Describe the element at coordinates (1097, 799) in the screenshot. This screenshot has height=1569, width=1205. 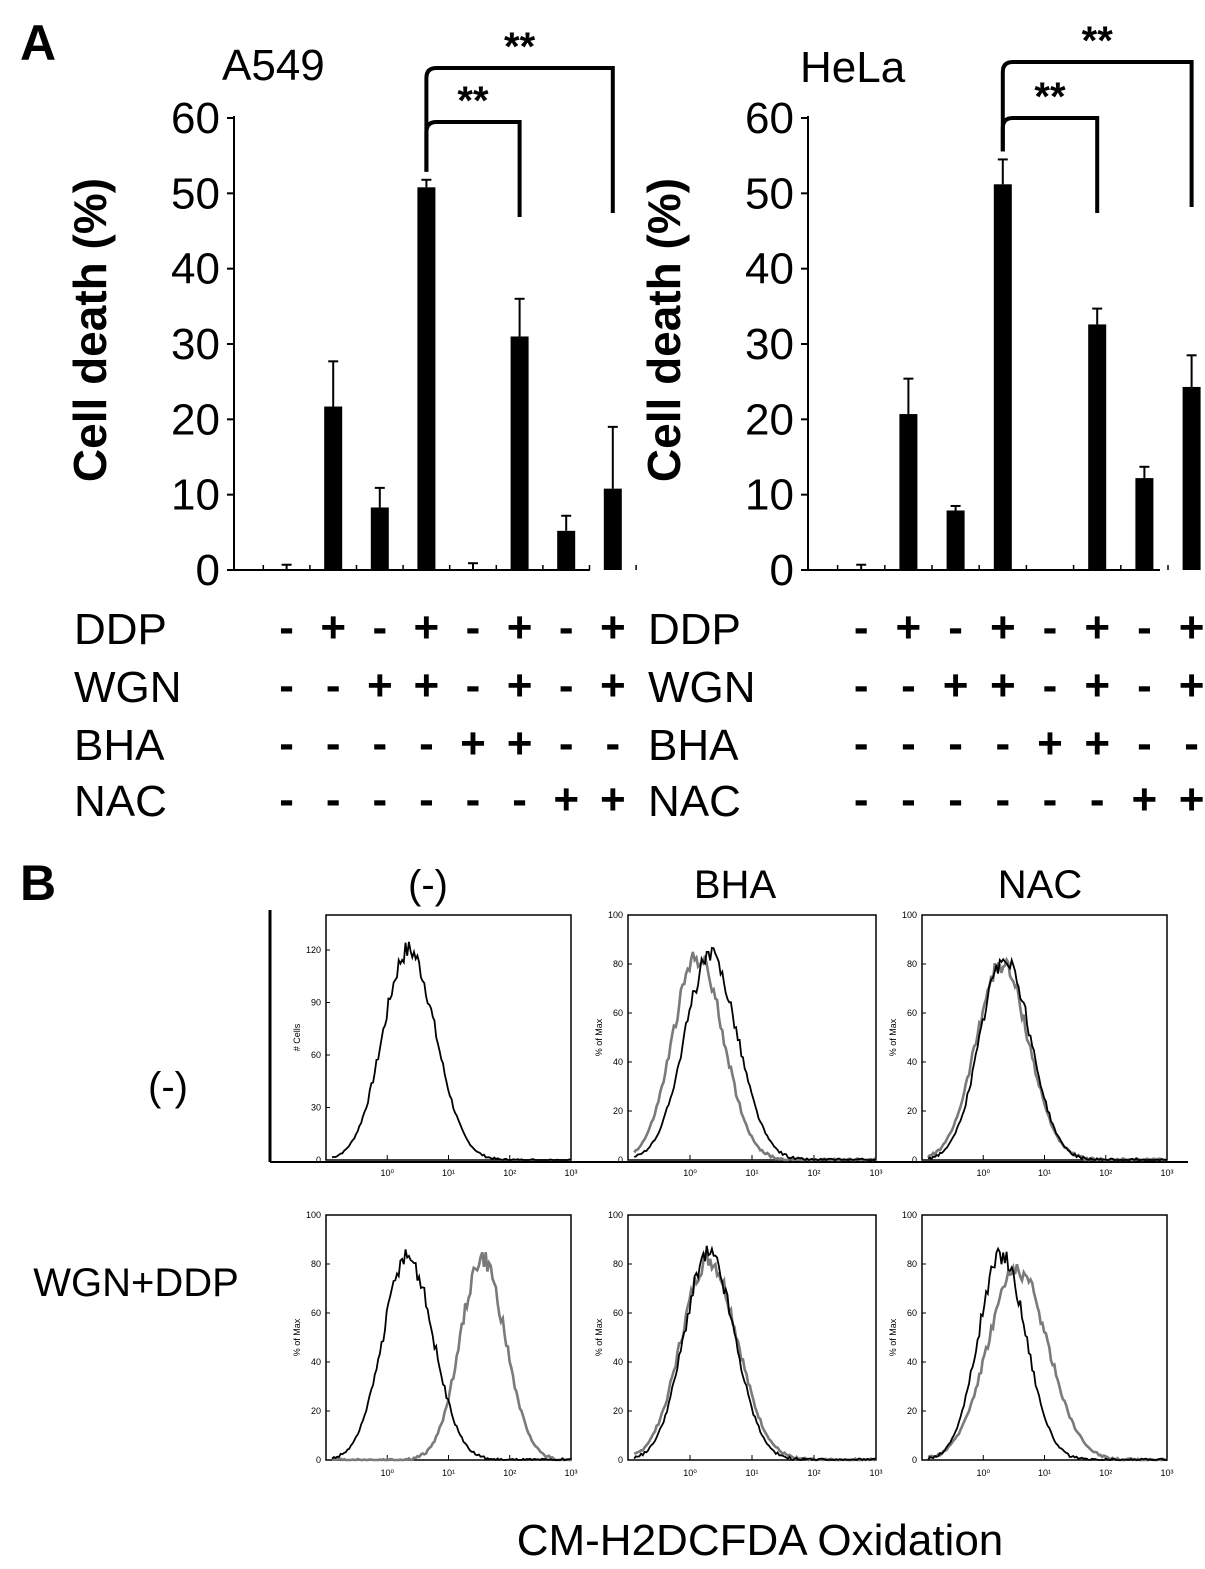
I see `treatment-sign-hela-nac-5: -` at that location.